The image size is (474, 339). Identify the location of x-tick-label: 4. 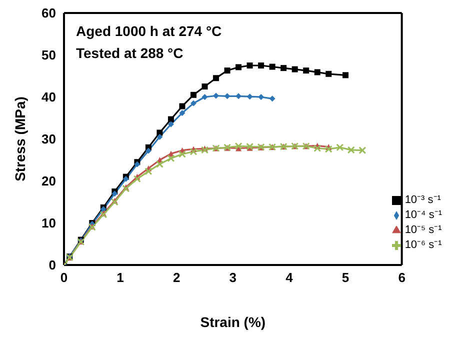
(290, 278).